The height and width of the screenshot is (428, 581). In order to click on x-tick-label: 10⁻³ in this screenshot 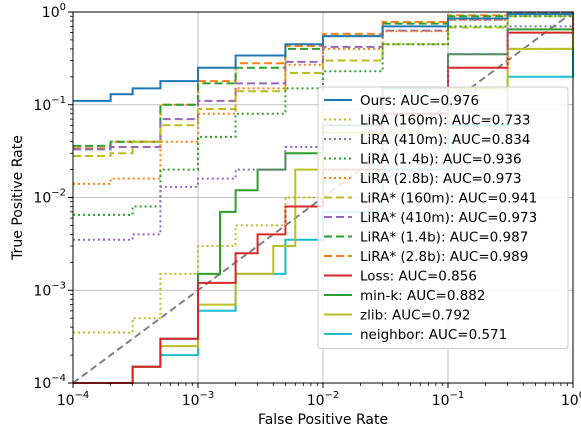, I will do `click(198, 399)`.